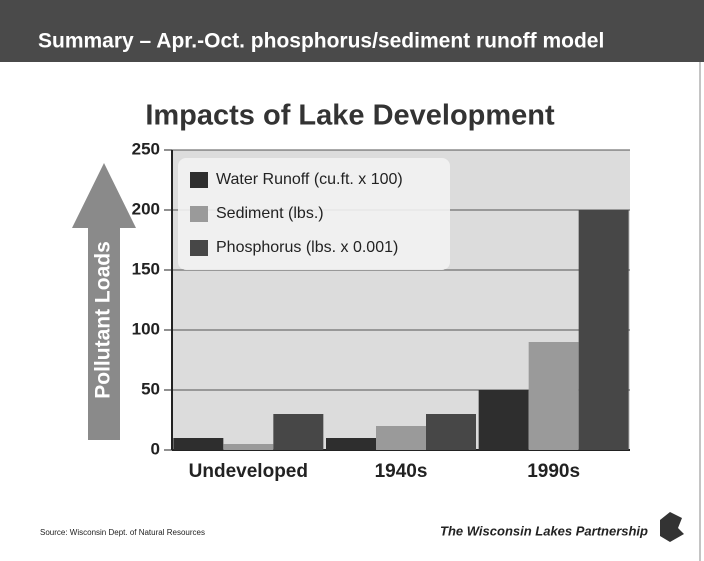  I want to click on legend-box, so click(314, 214).